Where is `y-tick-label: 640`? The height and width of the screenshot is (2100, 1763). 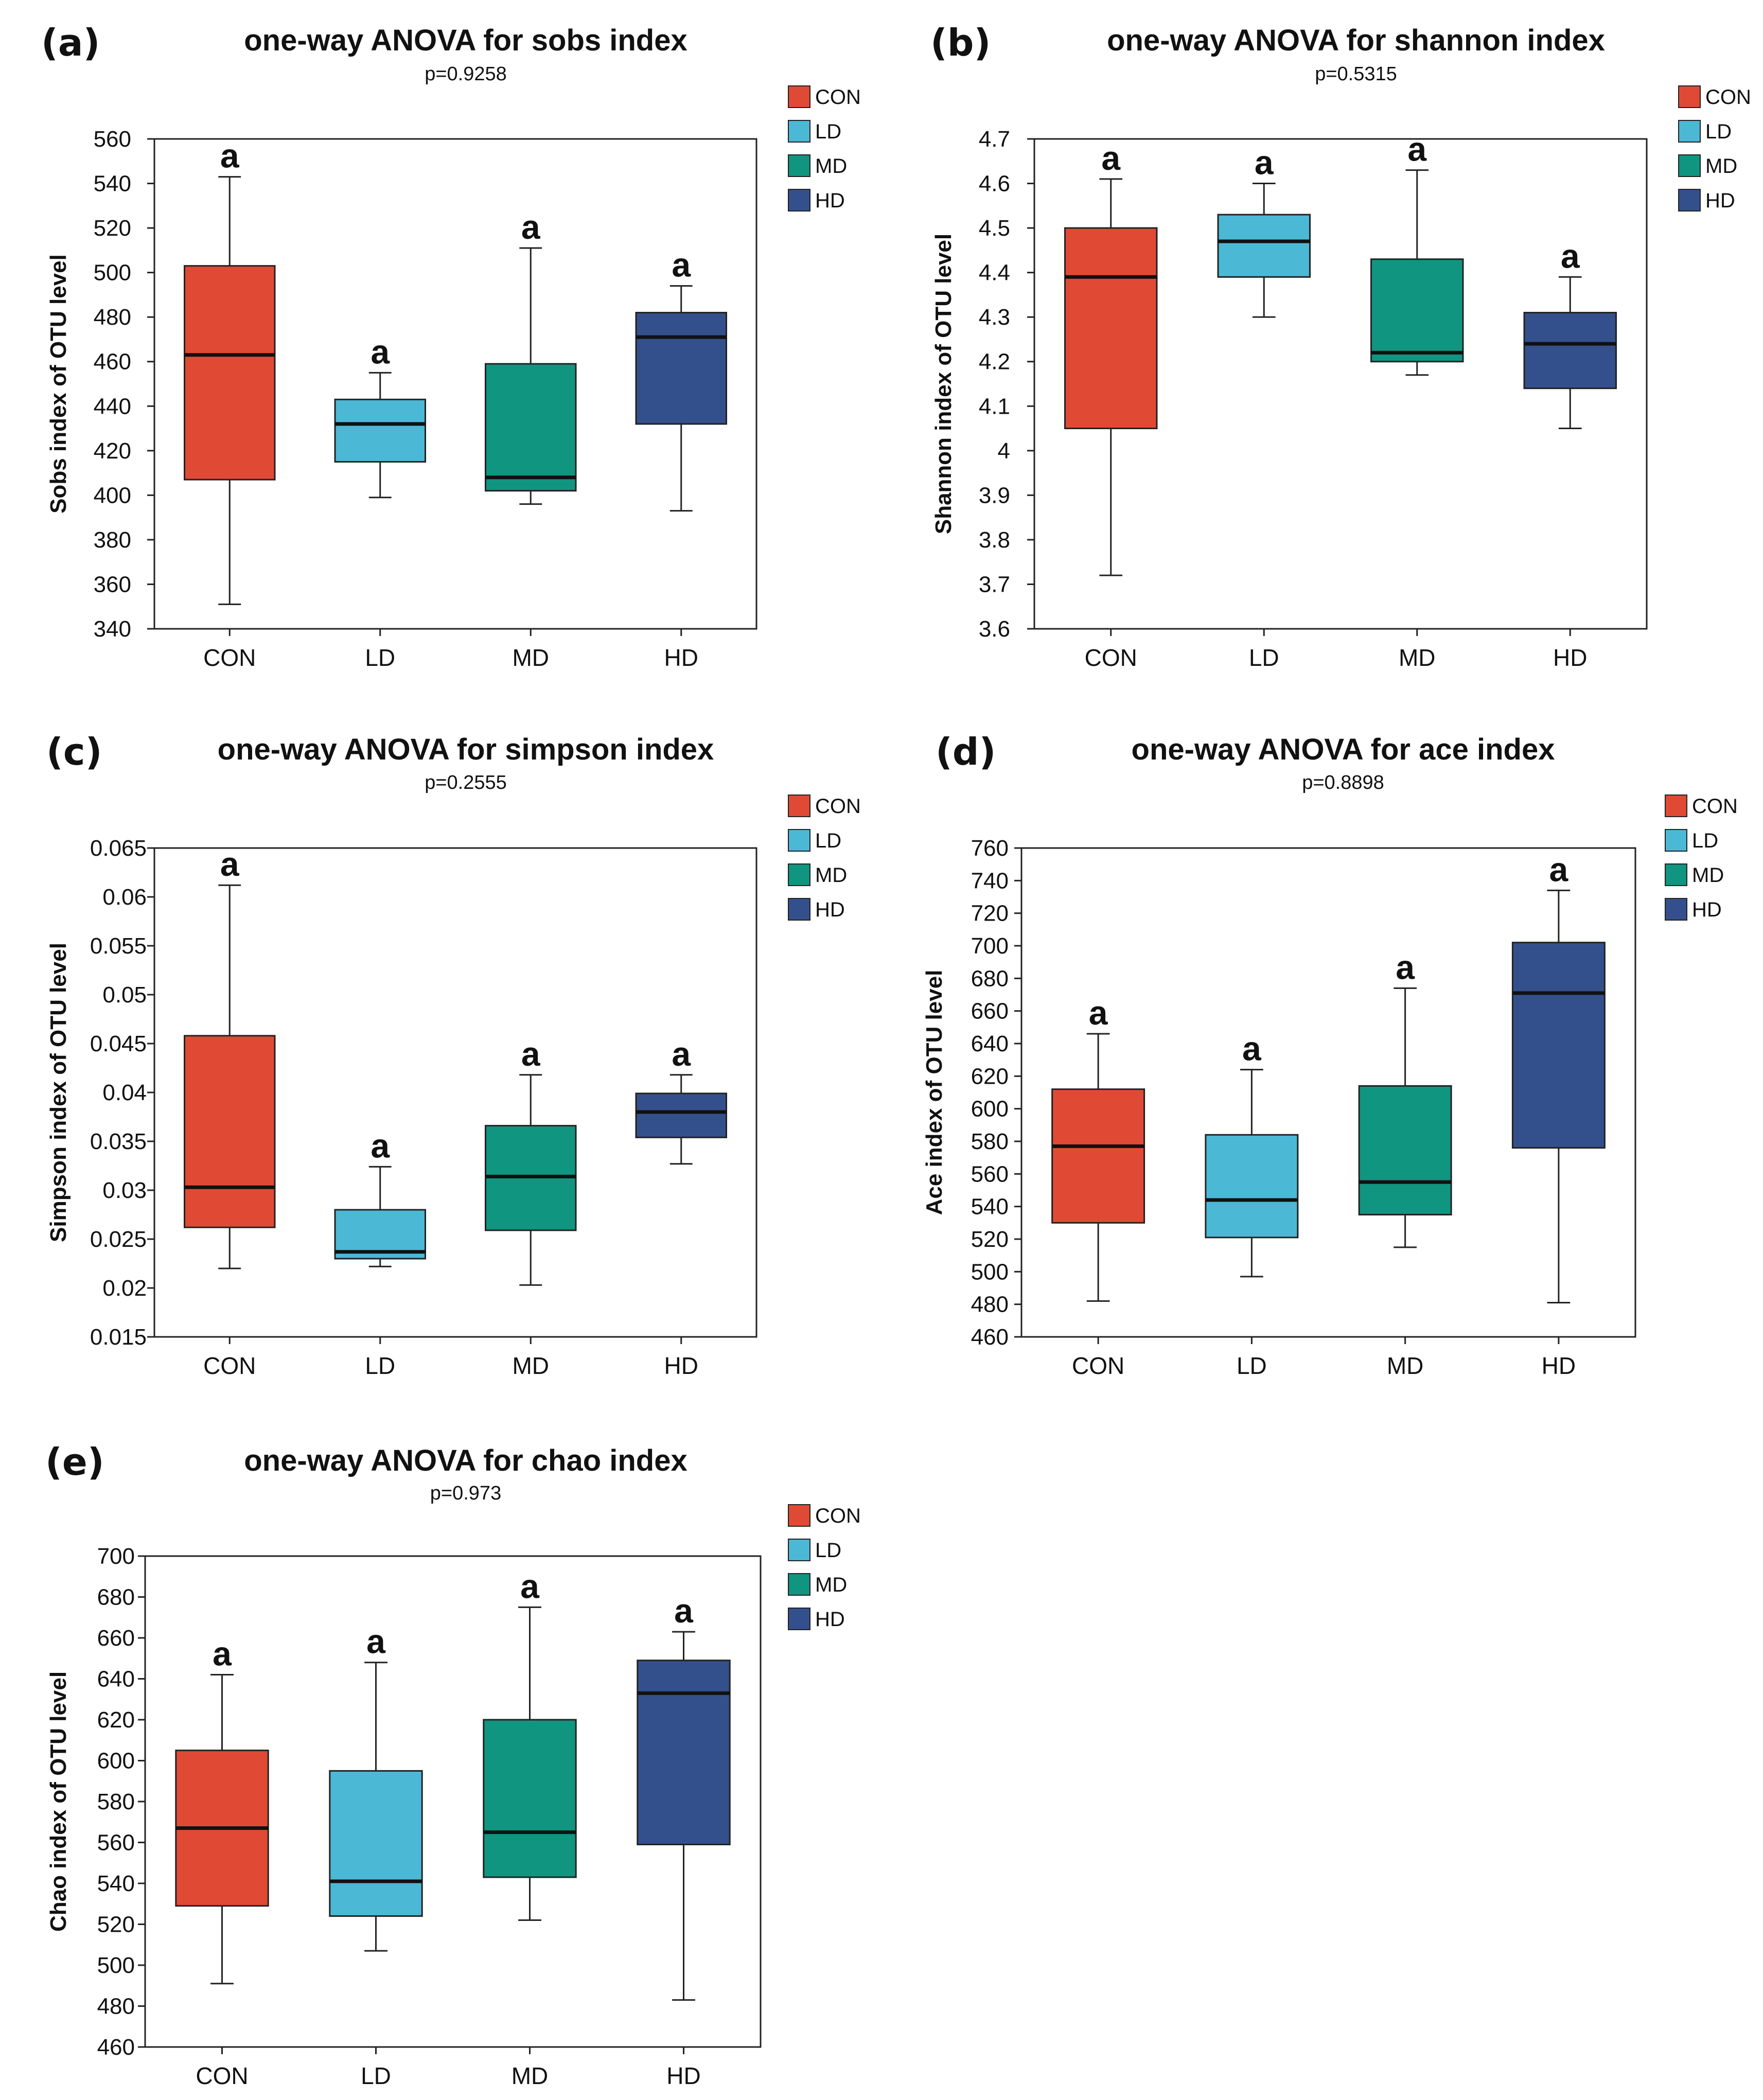
y-tick-label: 640 is located at coordinates (990, 1043).